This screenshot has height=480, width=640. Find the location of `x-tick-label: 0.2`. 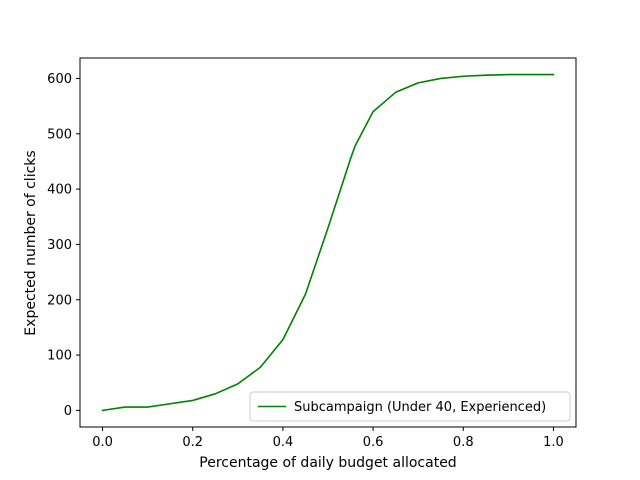

x-tick-label: 0.2 is located at coordinates (192, 442).